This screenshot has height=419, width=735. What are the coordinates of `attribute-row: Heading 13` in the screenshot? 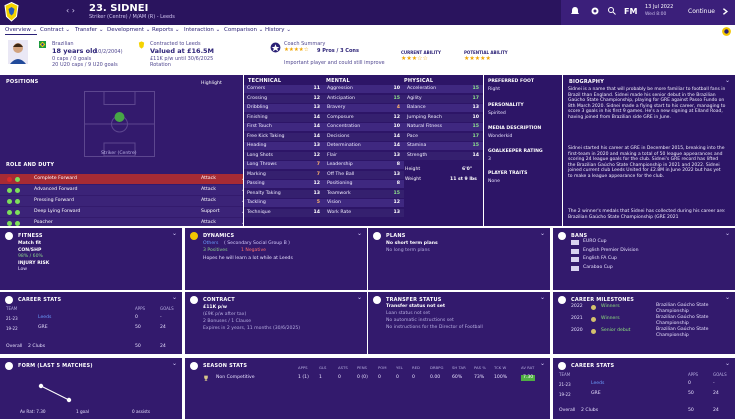 It's located at (284, 146).